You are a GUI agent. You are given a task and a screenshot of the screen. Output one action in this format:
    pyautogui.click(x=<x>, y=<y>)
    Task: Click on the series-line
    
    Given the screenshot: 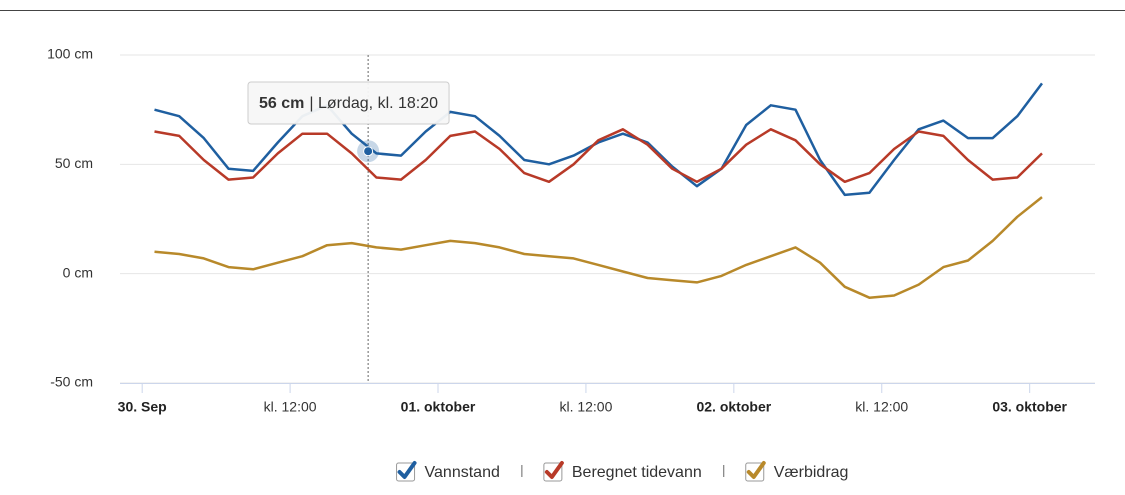 What is the action you would take?
    pyautogui.click(x=598, y=156)
    